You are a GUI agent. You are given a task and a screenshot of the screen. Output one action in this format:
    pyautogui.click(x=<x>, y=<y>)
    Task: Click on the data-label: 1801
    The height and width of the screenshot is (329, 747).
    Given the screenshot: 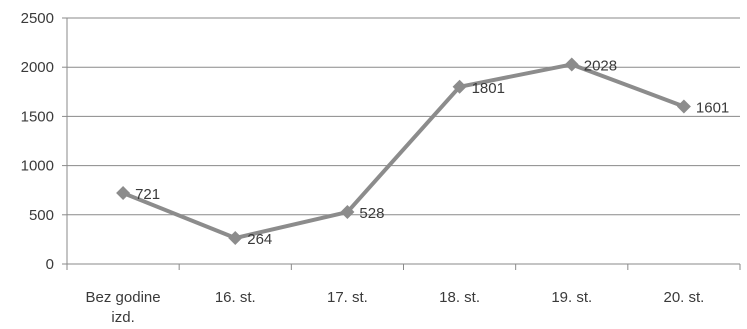 What is the action you would take?
    pyautogui.click(x=488, y=88)
    